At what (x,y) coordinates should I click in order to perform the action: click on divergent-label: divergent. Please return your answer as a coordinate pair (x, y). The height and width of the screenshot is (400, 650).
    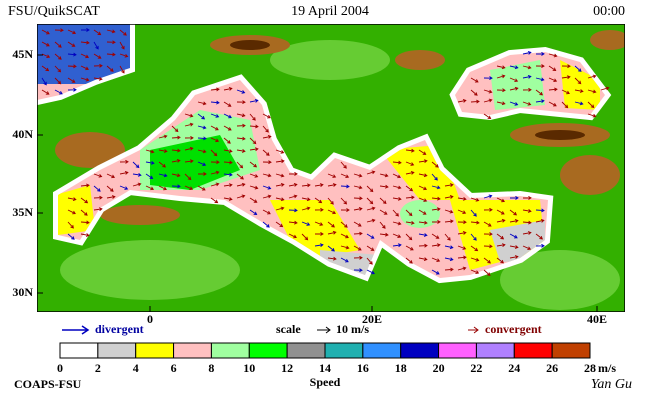
    Looking at the image, I should click on (119, 329).